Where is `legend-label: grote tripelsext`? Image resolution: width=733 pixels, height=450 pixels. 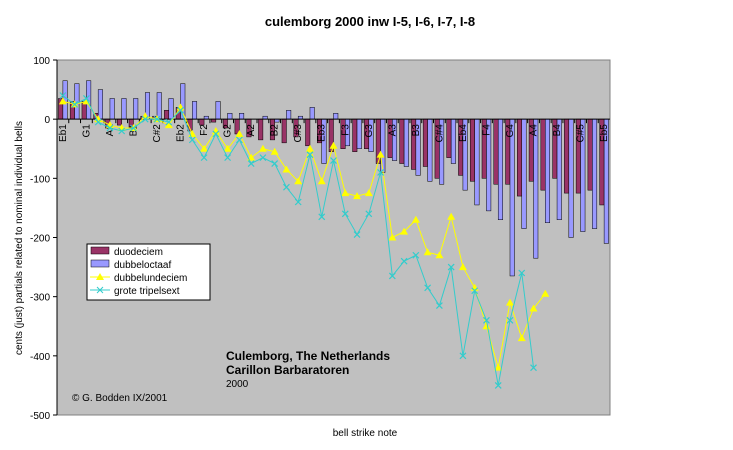 legend-label: grote tripelsext is located at coordinates (147, 291).